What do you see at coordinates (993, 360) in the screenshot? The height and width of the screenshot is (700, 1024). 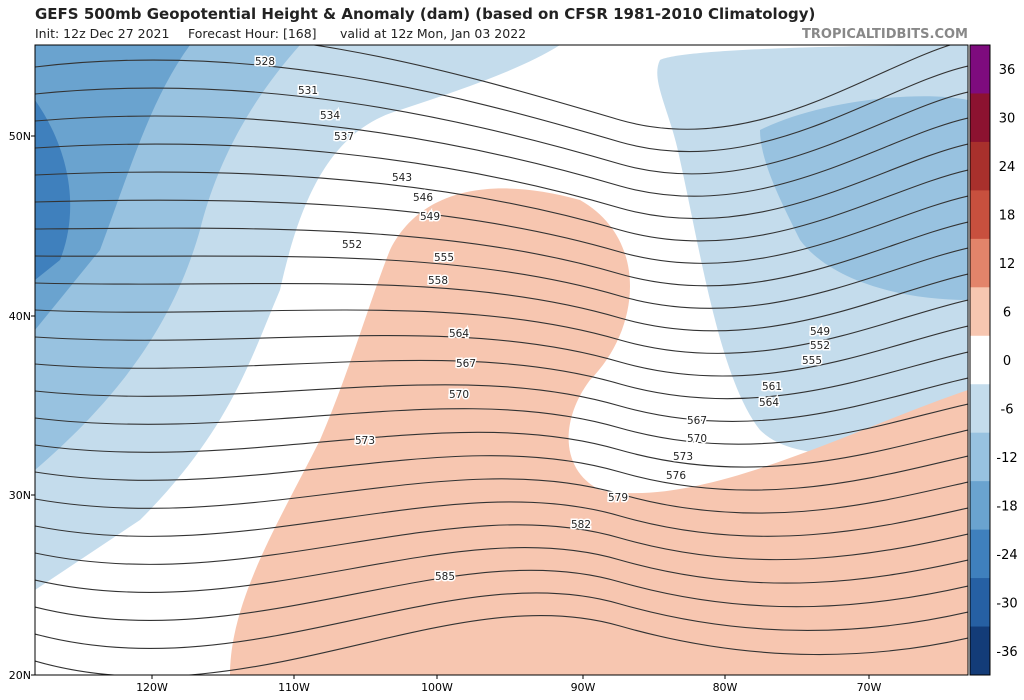 I see `colorbar: 36 30 24 18 12 6 0 -6 -12 -18 -24 -30 -36` at bounding box center [993, 360].